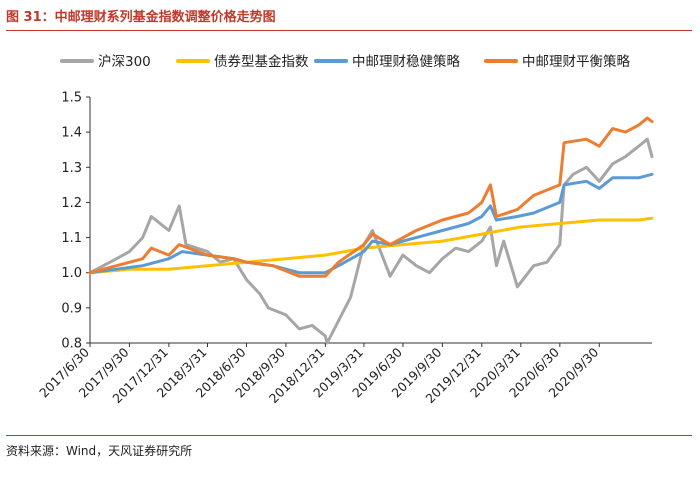  I want to click on y-tick-label: 0.9, so click(71, 308).